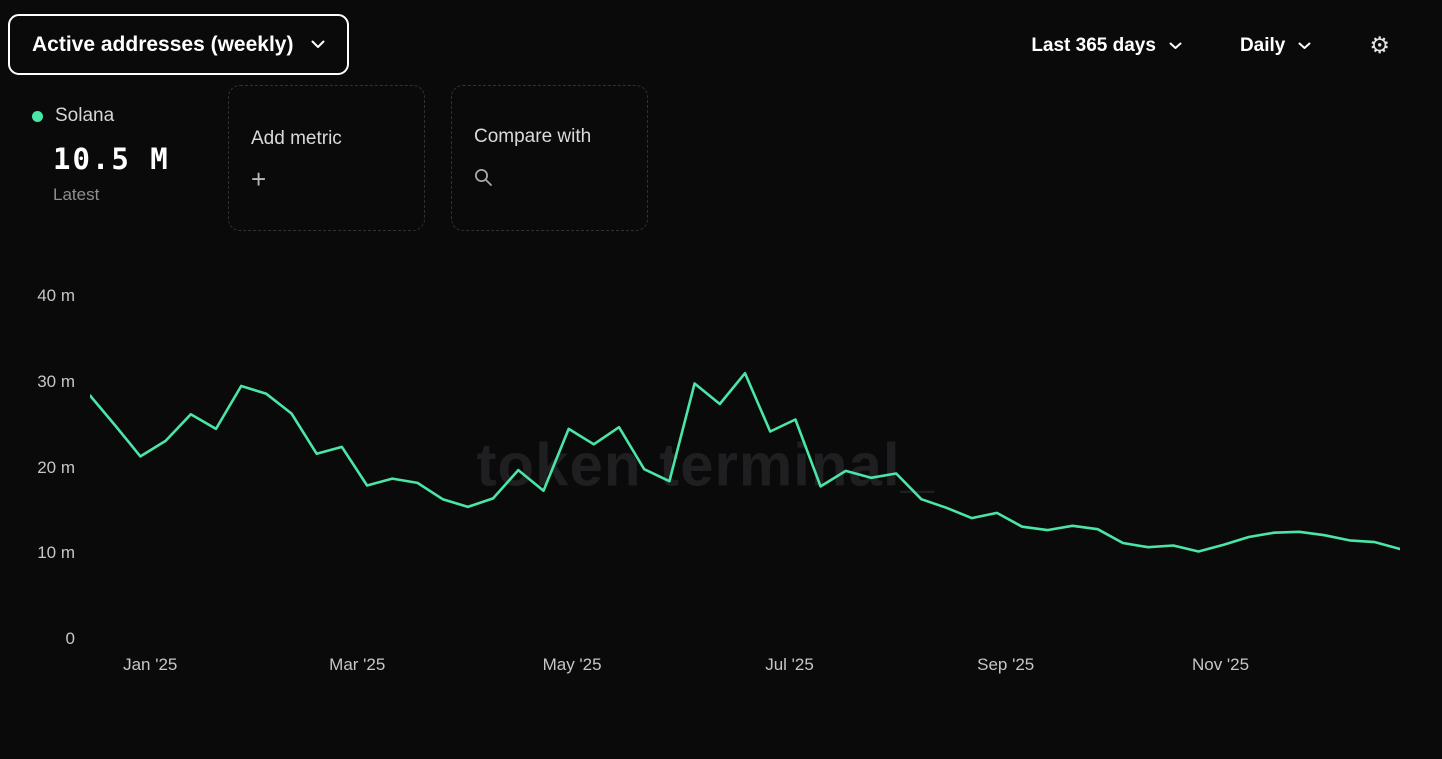  I want to click on y-axis-tick-label: 40 m, so click(56, 295).